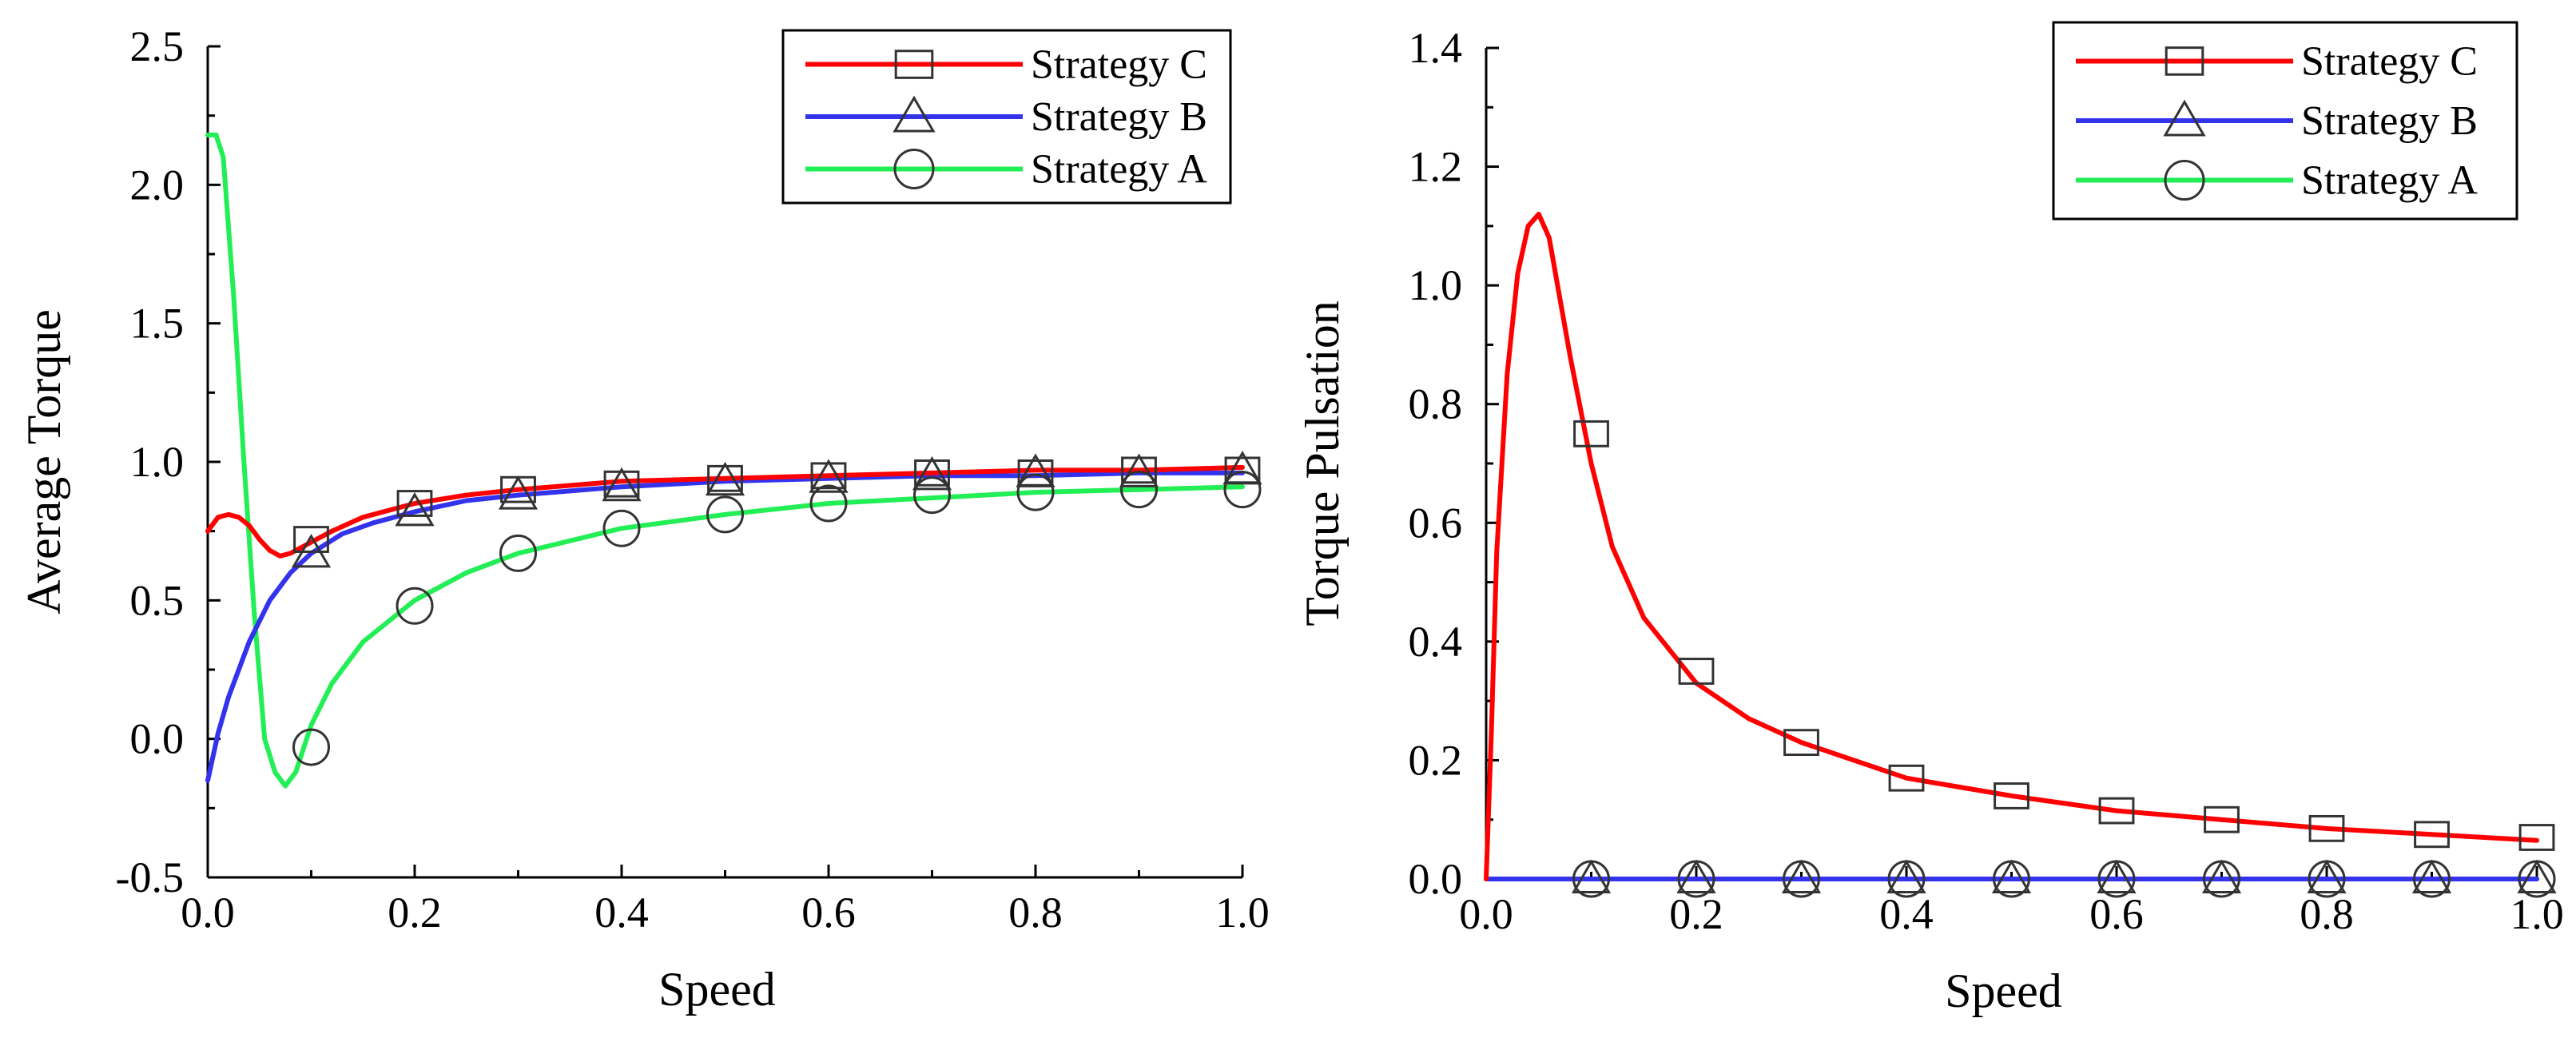 This screenshot has height=1038, width=2576. Describe the element at coordinates (157, 46) in the screenshot. I see `y-tick-label: 2.5` at that location.